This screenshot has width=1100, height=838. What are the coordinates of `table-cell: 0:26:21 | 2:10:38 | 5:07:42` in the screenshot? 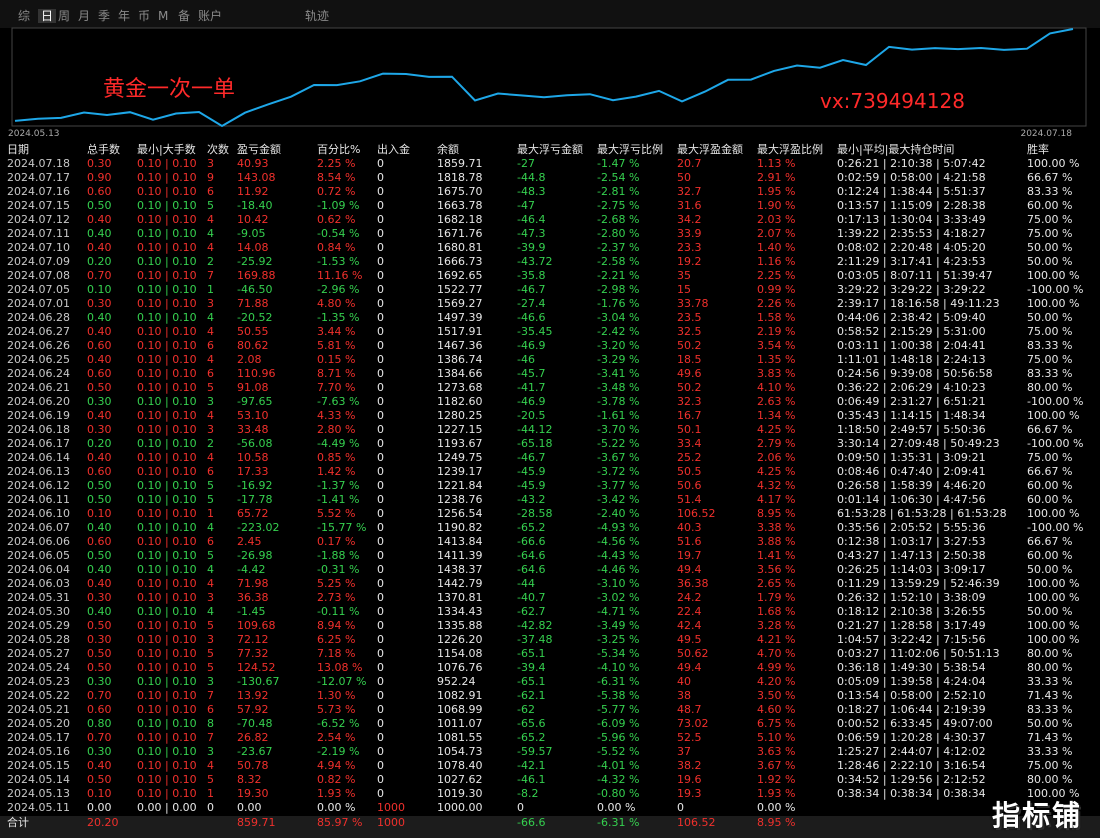 It's located at (911, 163).